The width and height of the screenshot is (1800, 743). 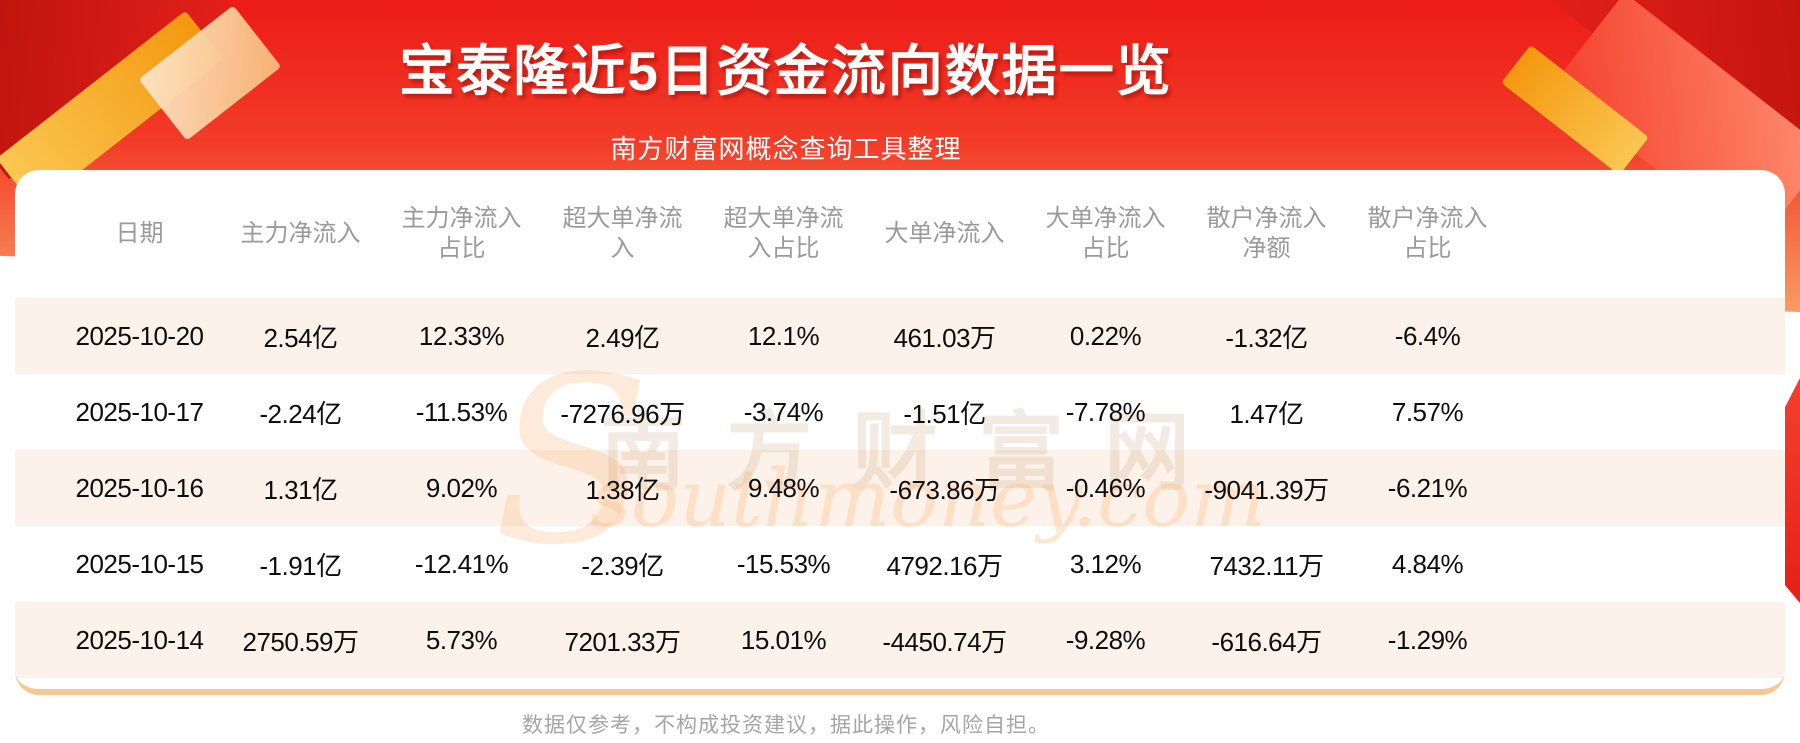 I want to click on table-cell: -1.32亿, so click(x=1266, y=337).